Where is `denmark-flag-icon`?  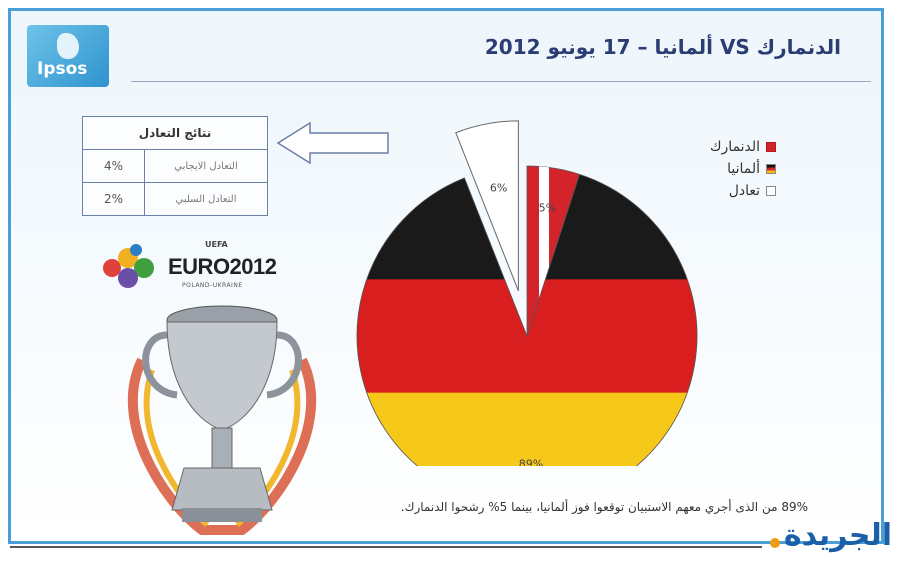
denmark-flag-icon is located at coordinates (771, 147).